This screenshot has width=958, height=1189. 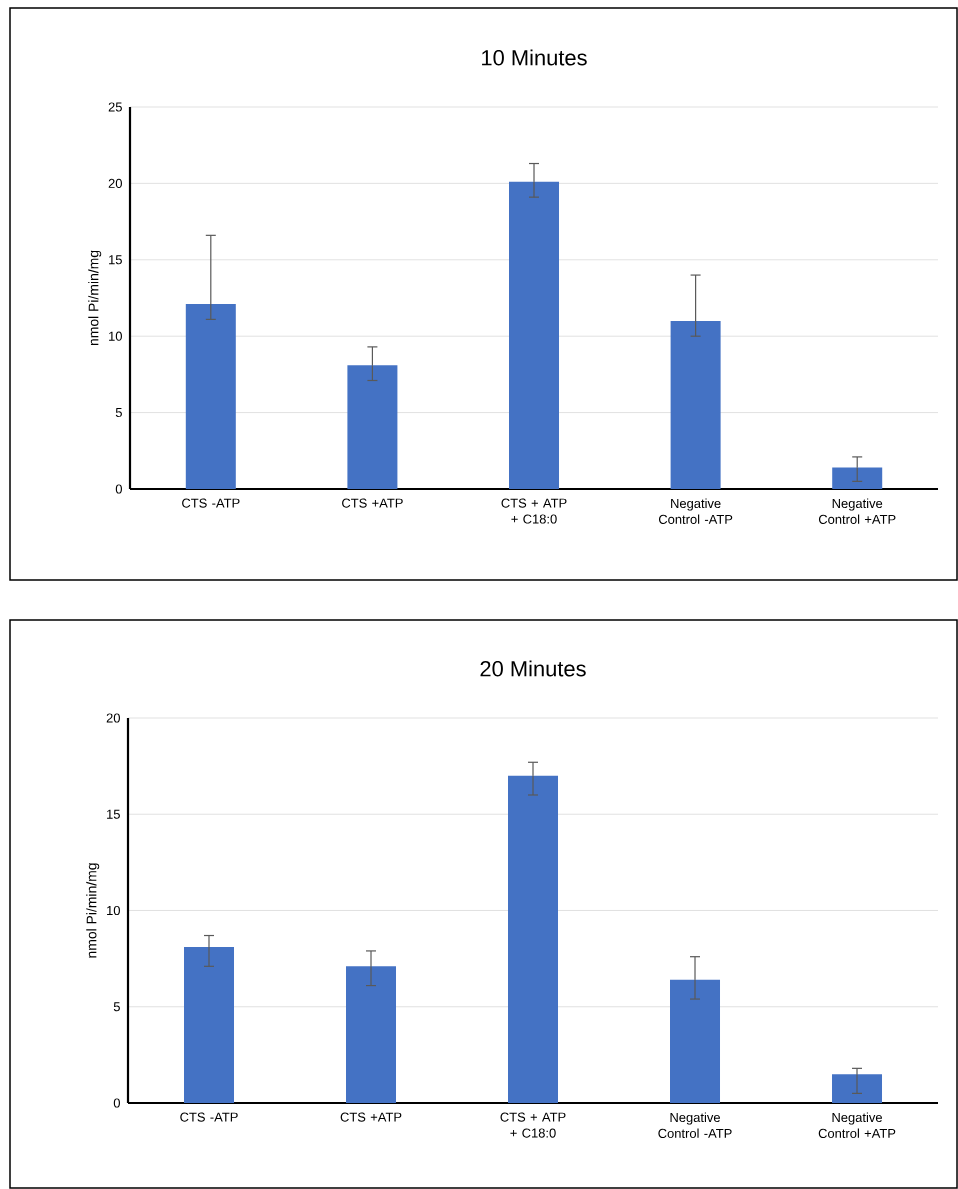 I want to click on y-tick-label: 25, so click(x=115, y=107).